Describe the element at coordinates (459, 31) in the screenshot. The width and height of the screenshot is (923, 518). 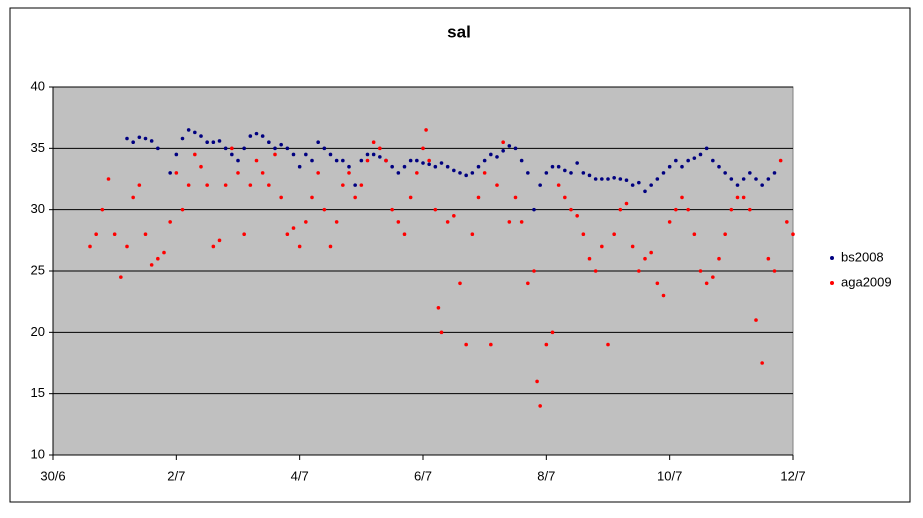
I see `chart-title: sal` at that location.